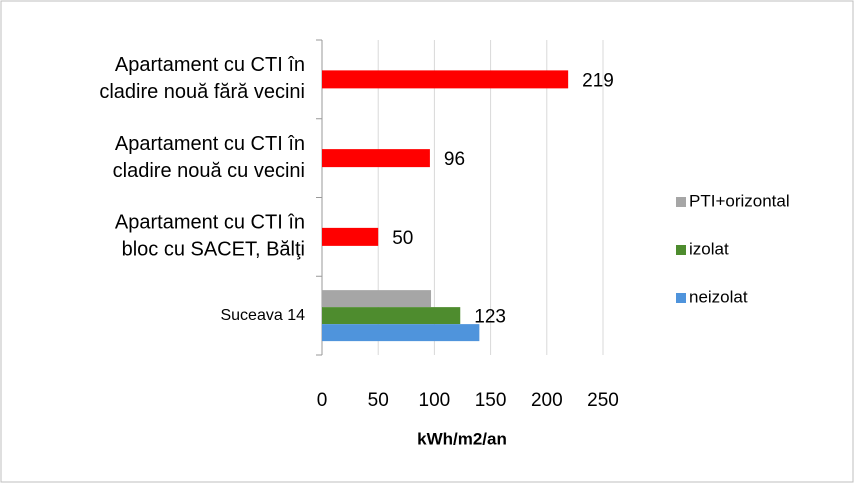 This screenshot has height=483, width=854. What do you see at coordinates (491, 400) in the screenshot?
I see `x-tick-label: 150` at bounding box center [491, 400].